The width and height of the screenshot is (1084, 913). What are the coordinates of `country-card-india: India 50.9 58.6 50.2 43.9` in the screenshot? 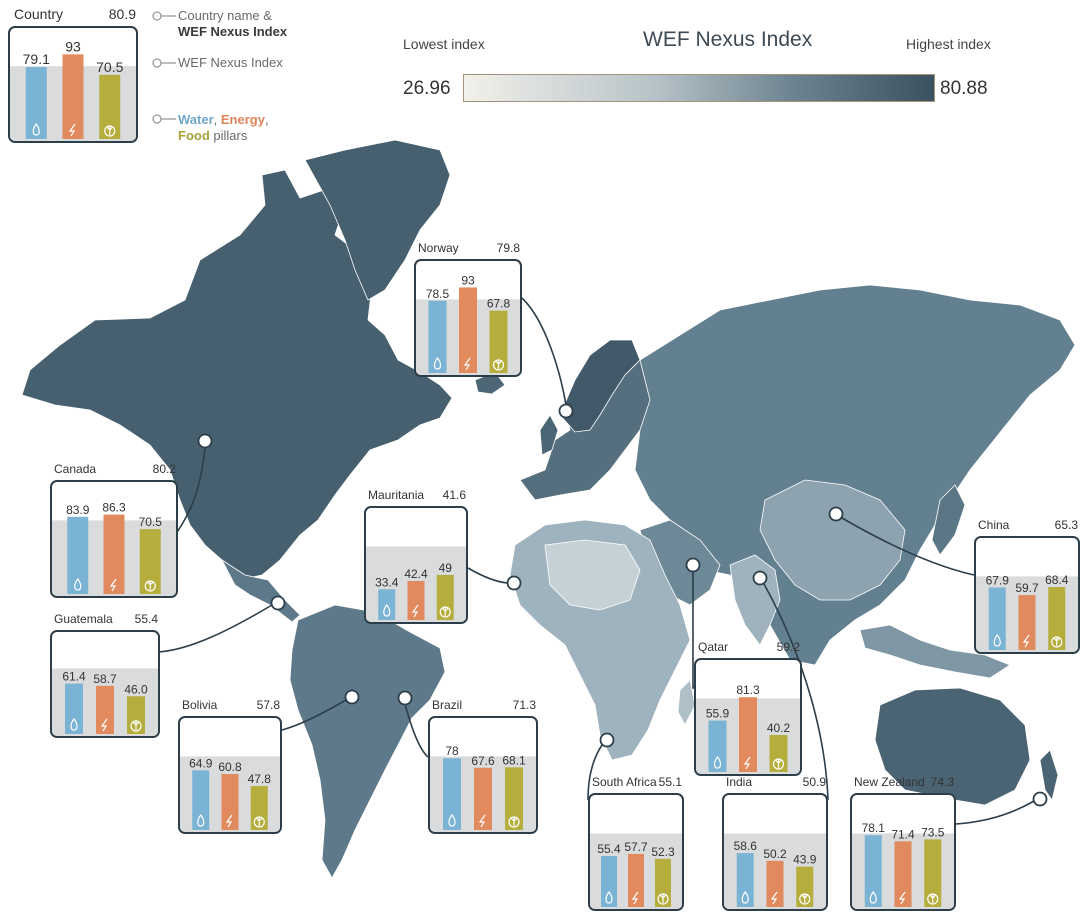 It's located at (775, 844).